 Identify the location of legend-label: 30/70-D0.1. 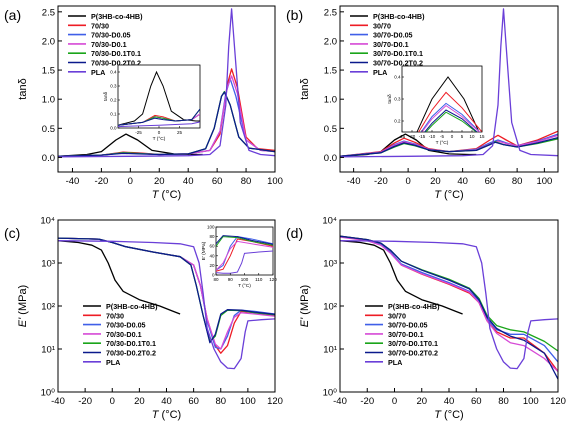
(391, 44).